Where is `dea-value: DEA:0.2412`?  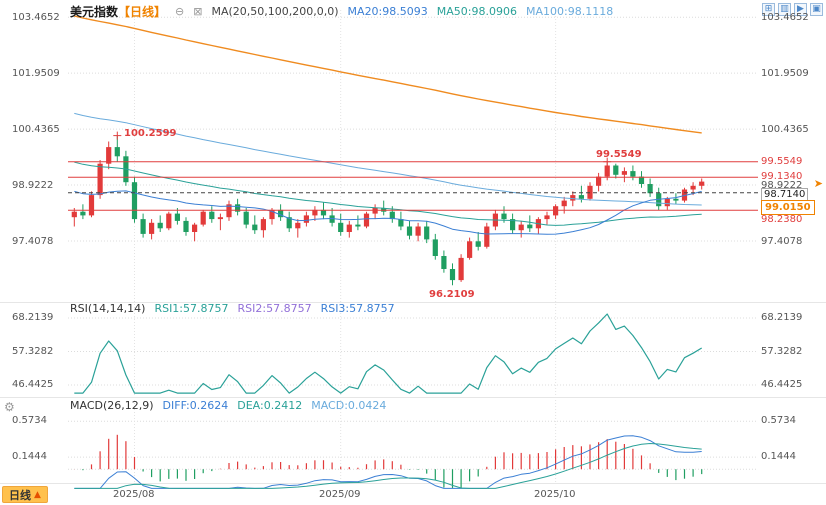
dea-value: DEA:0.2412 is located at coordinates (270, 405).